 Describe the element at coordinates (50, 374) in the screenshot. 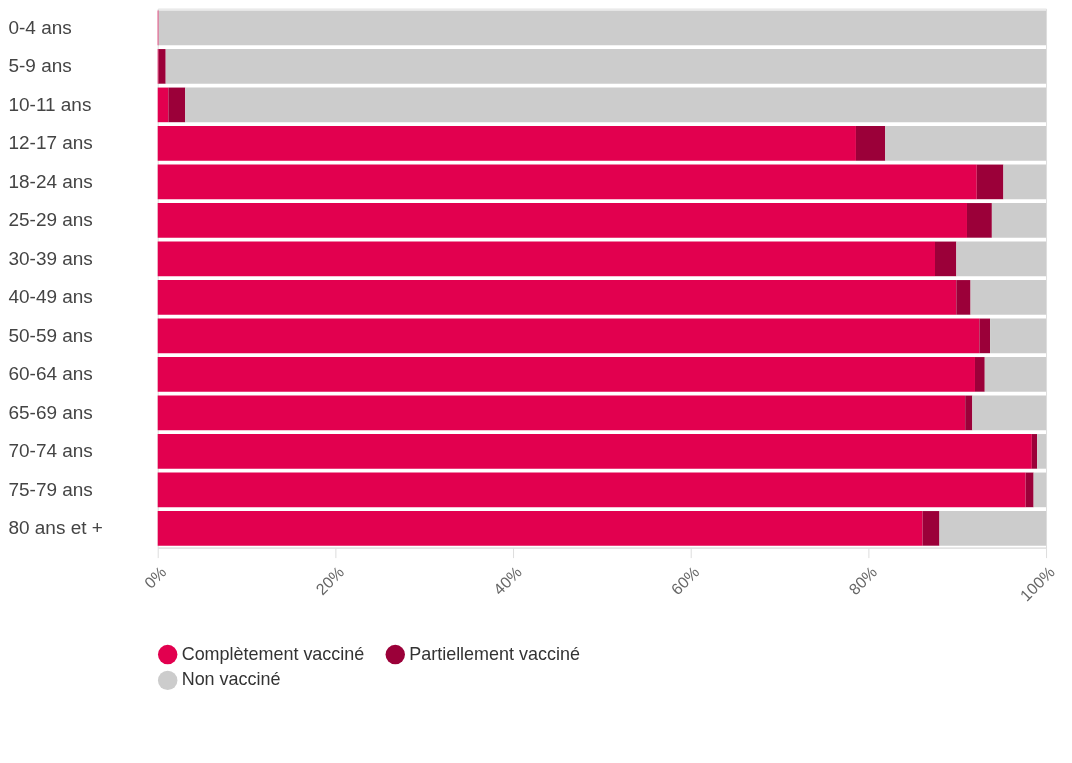

I see `y-tick-label: 60-64 ans` at that location.